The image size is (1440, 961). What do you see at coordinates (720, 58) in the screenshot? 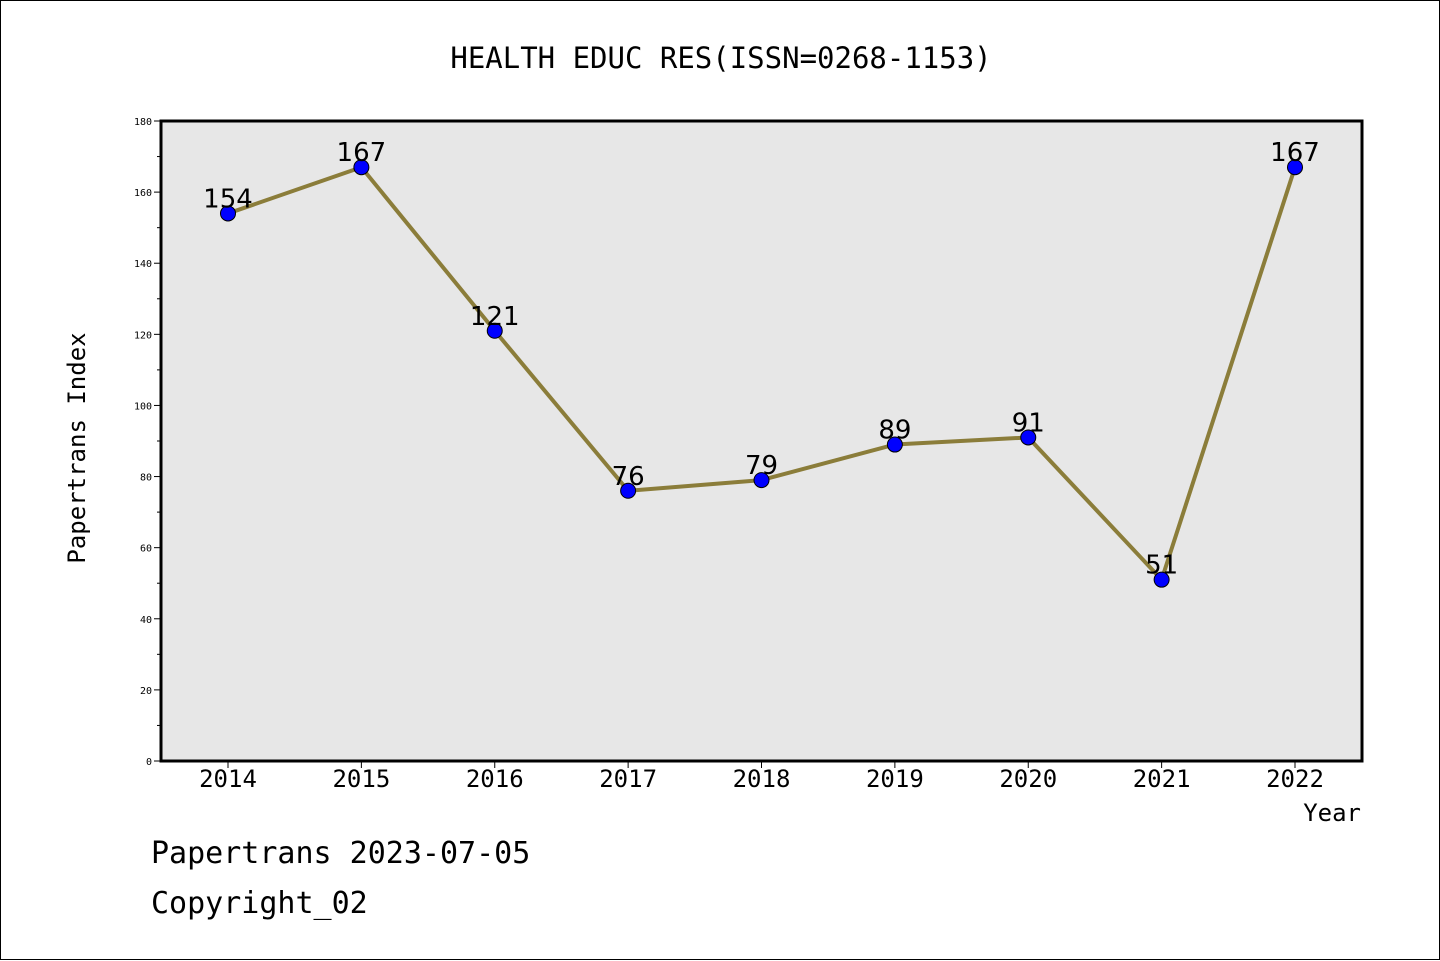
I see `chart-title: HEALTH EDUC RES(ISSN=0268-1153)` at bounding box center [720, 58].